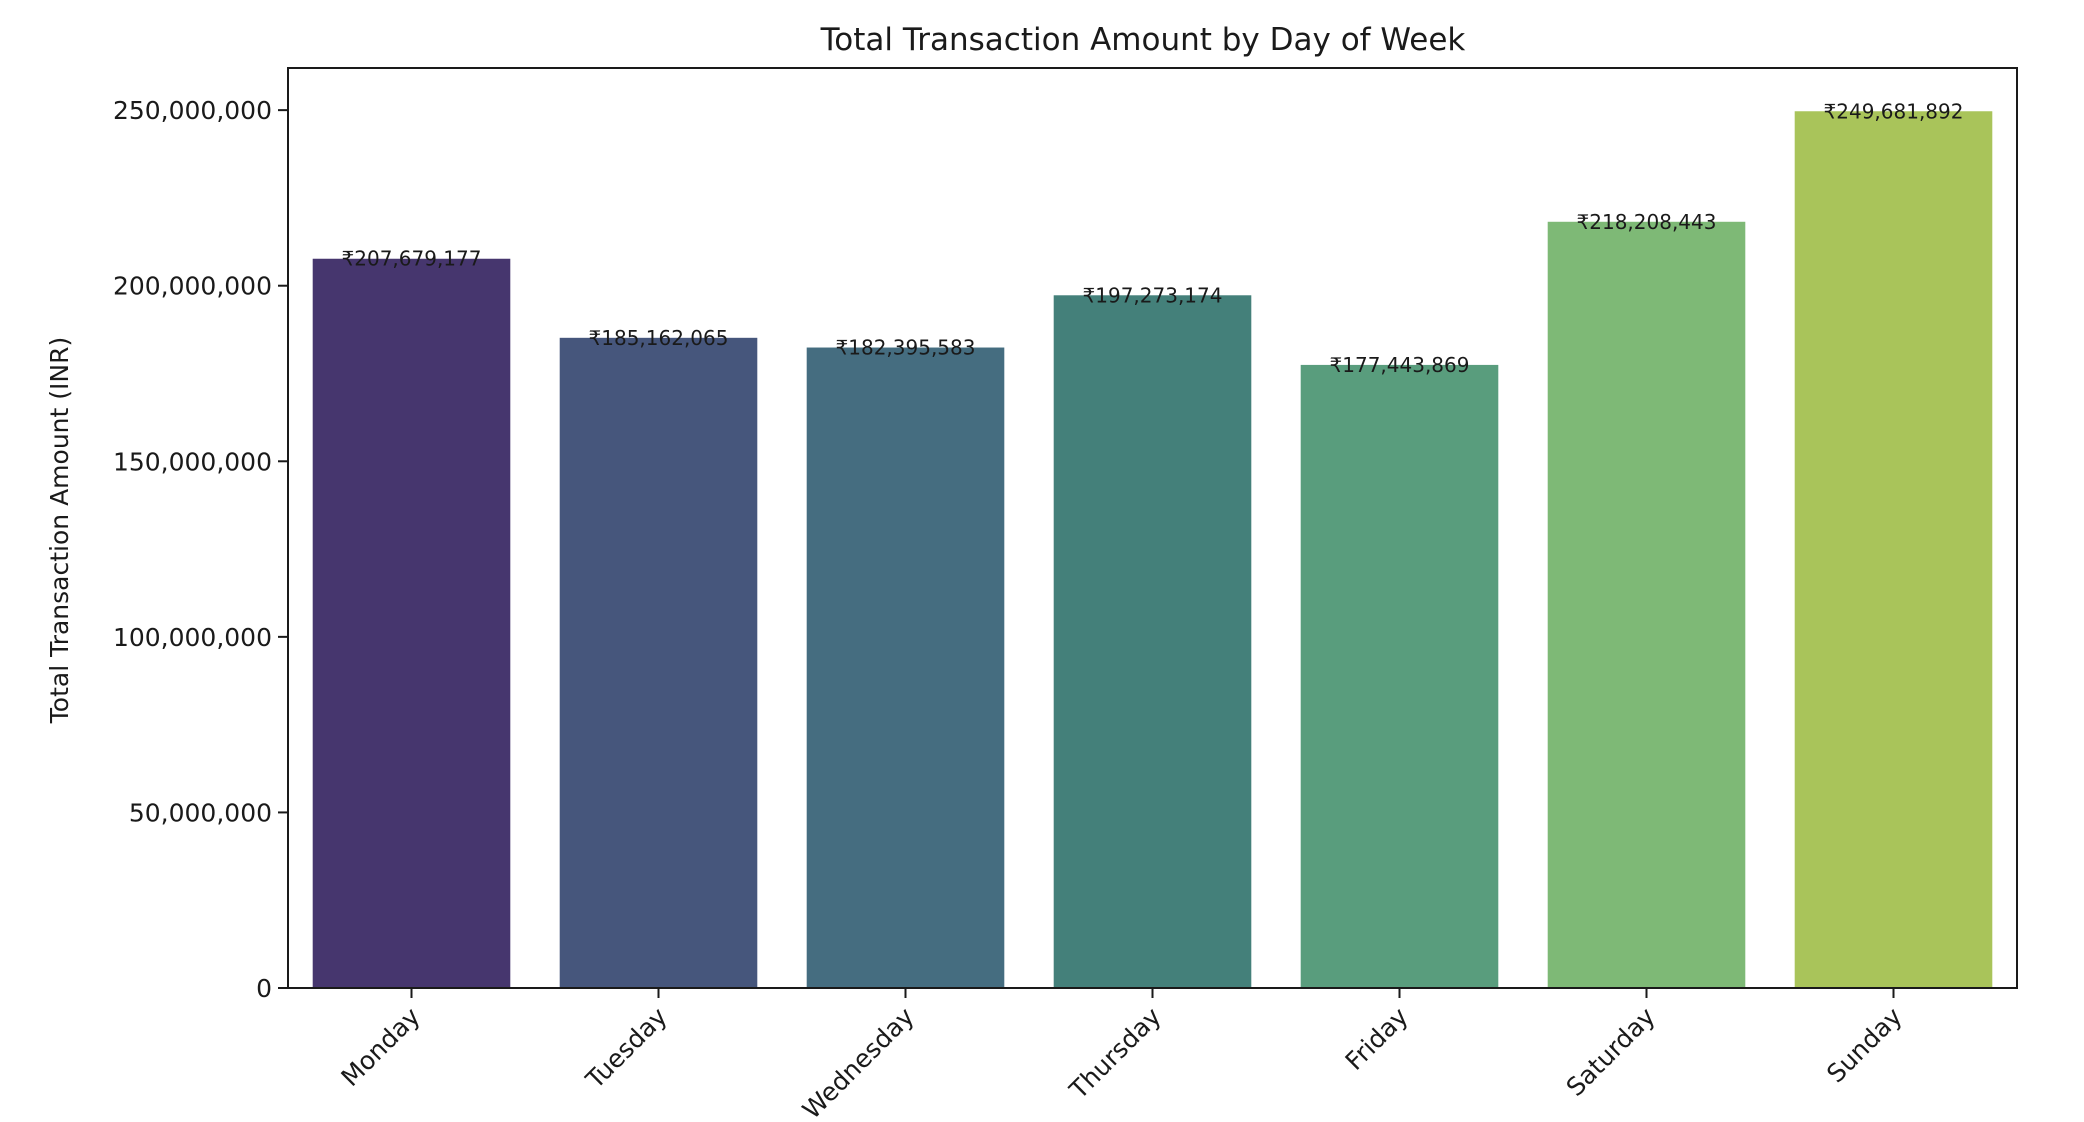 This screenshot has width=2084, height=1122. What do you see at coordinates (1400, 365) in the screenshot?
I see `bar-value-label: ₹177,443,869` at bounding box center [1400, 365].